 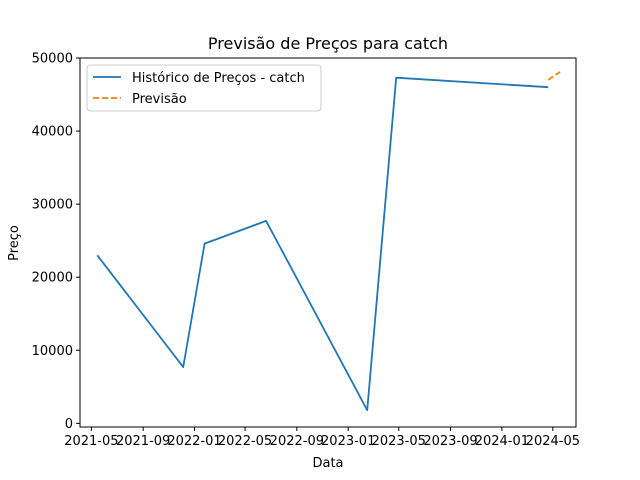 I want to click on chart-title: Previsão de Preços para catch, so click(x=328, y=43).